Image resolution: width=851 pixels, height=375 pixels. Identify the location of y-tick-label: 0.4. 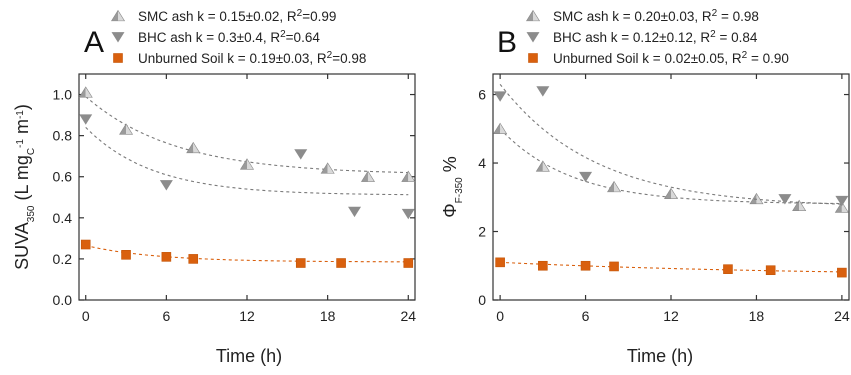
(63, 218).